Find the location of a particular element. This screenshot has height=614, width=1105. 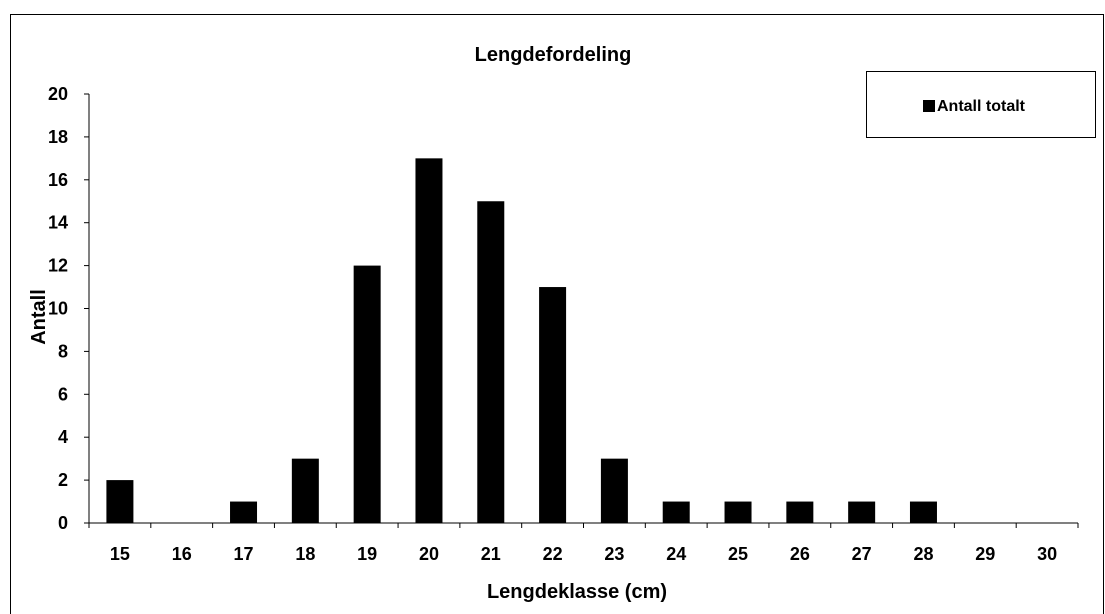

y-tick-label: 16 is located at coordinates (58, 180).